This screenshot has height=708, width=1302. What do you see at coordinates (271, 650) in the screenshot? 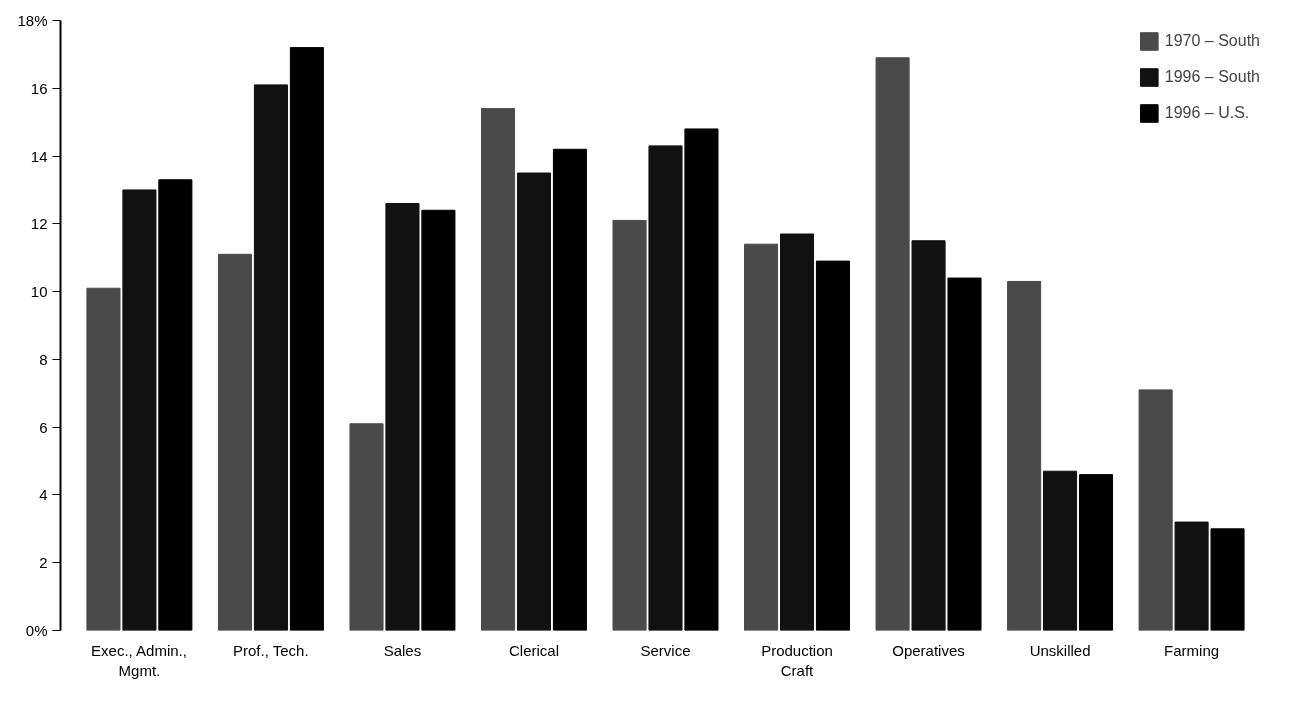
I see `x-tick-label: Prof., Tech.` at bounding box center [271, 650].